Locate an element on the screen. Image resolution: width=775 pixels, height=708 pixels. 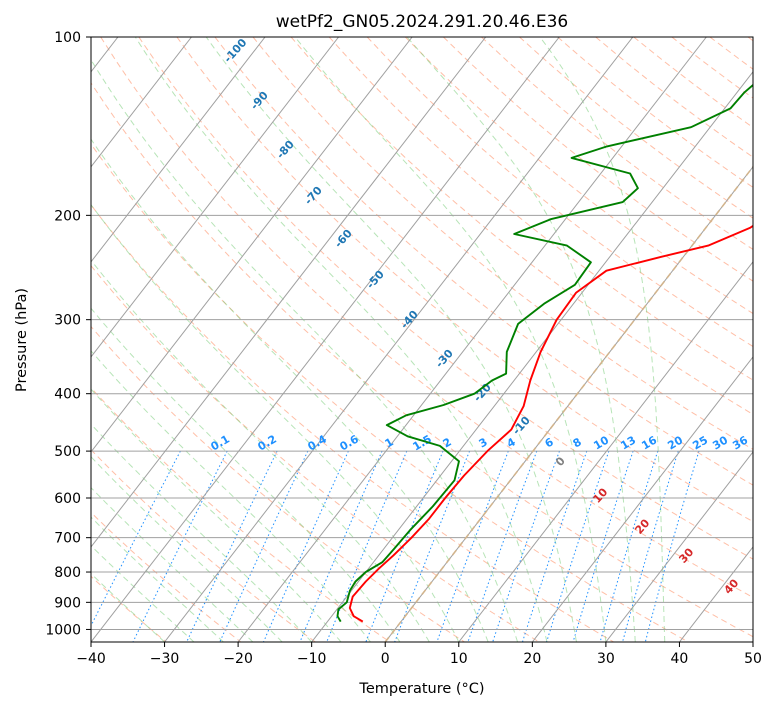
mixing-ratio-label: 16 is located at coordinates (649, 442).